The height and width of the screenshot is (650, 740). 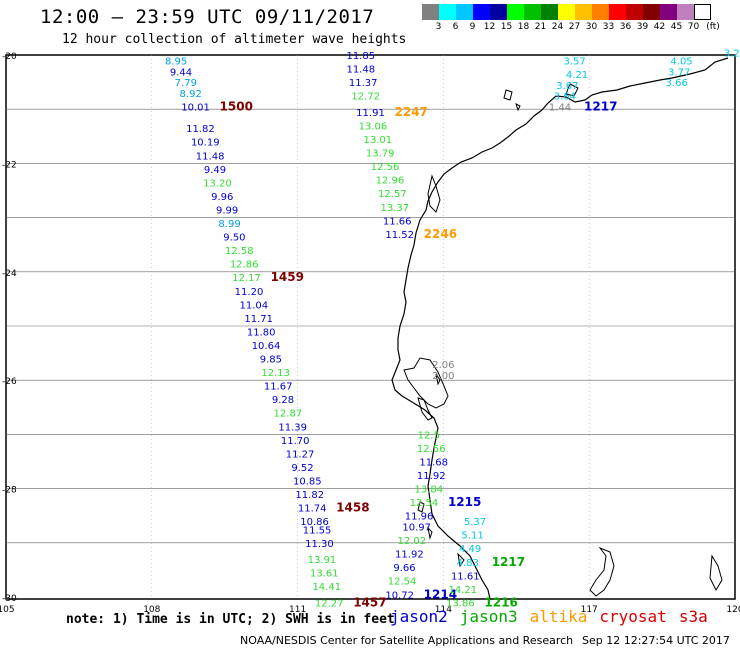 I want to click on lat-tick-label: -22, so click(x=9, y=165).